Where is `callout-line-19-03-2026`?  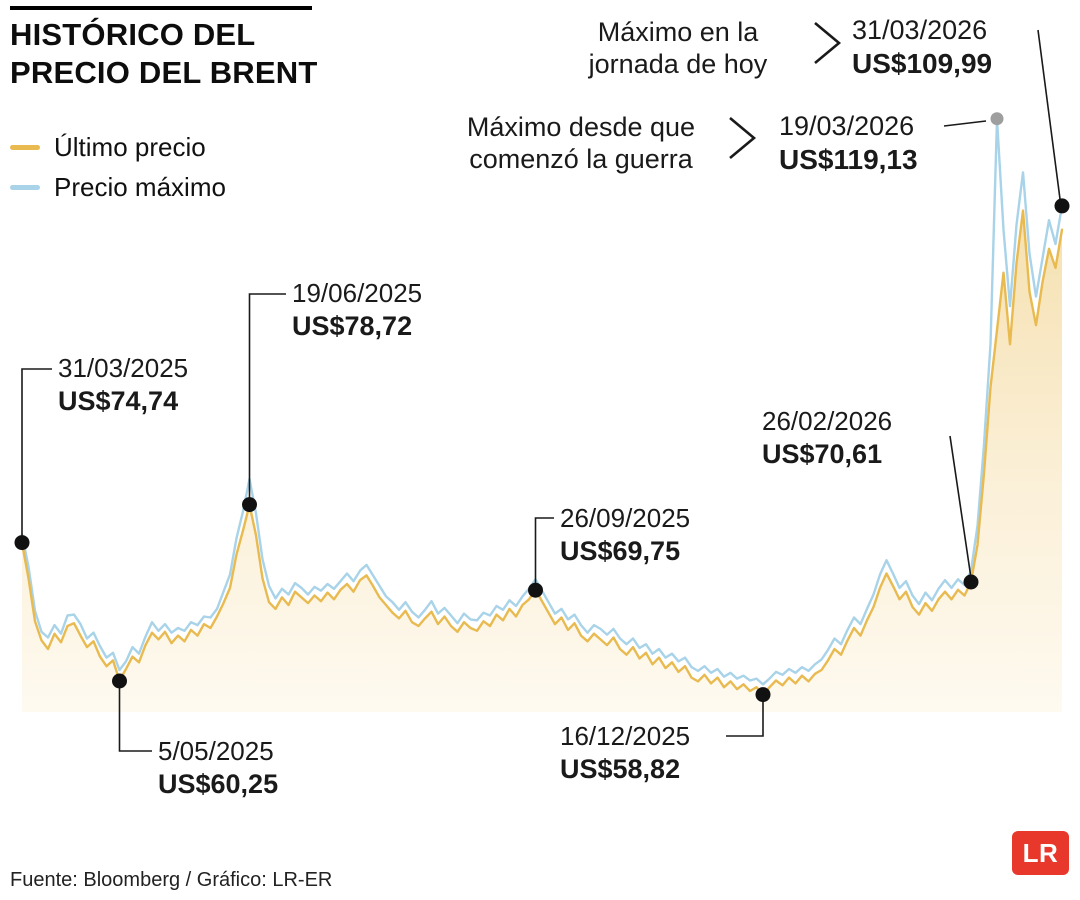 callout-line-19-03-2026 is located at coordinates (965, 123).